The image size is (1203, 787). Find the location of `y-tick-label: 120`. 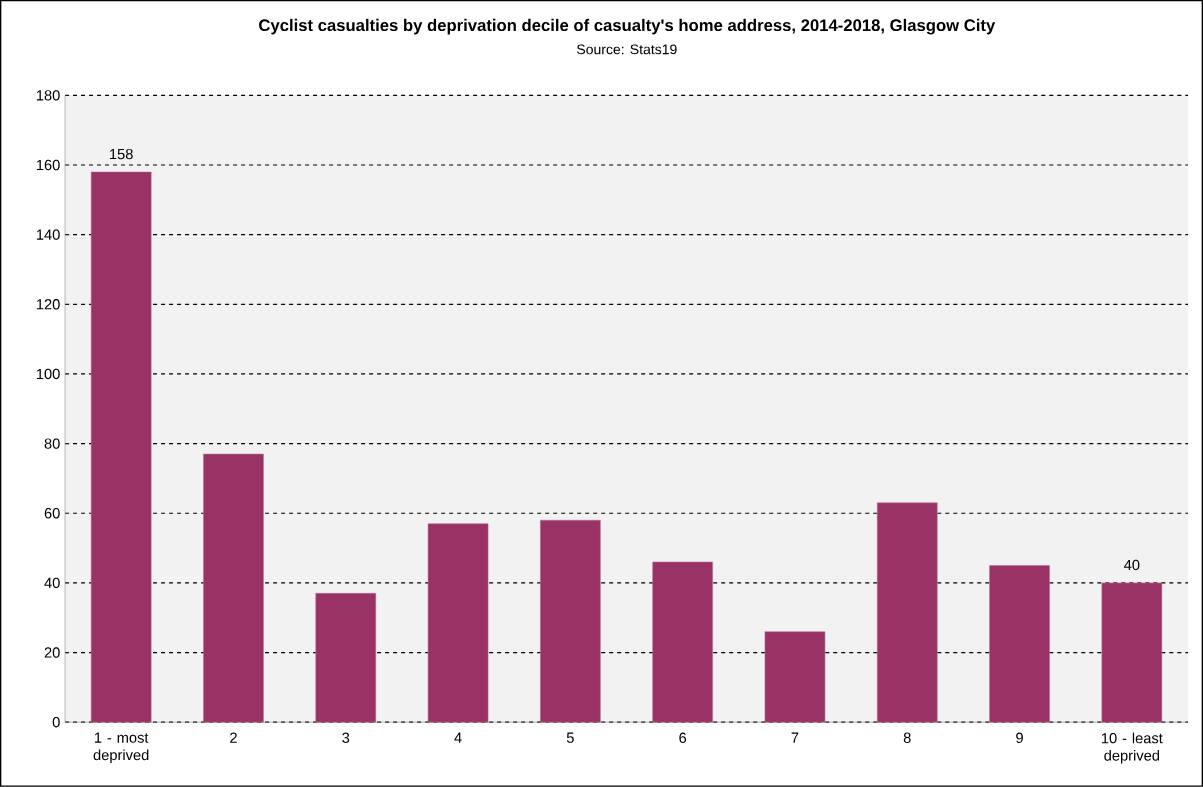

y-tick-label: 120 is located at coordinates (48, 304).